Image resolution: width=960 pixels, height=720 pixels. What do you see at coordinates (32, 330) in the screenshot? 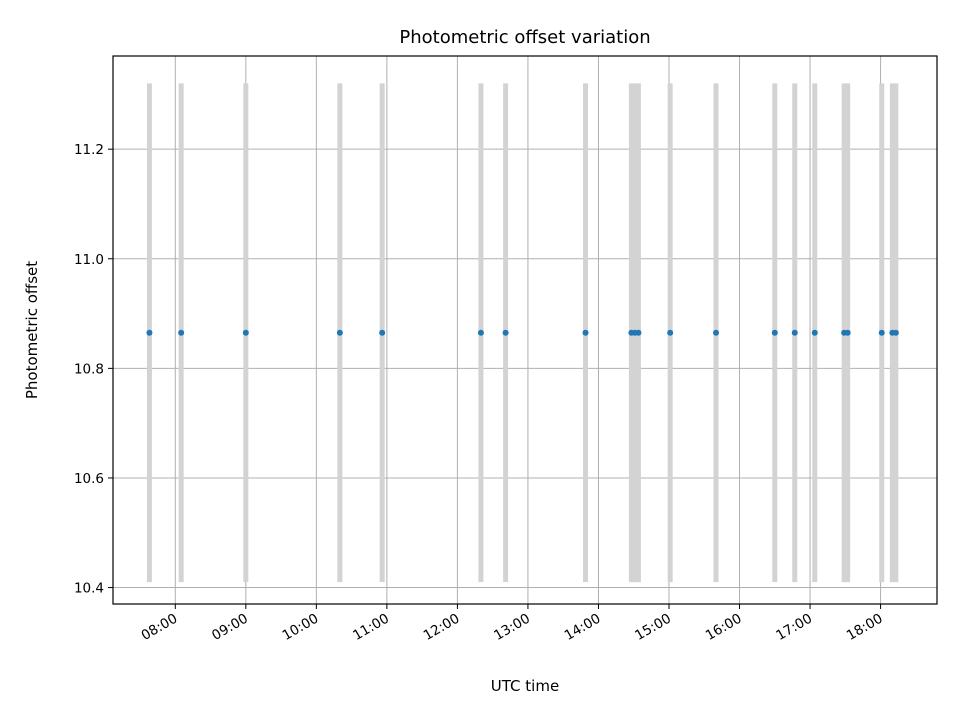
I see `y-axis-label: Photometric offset` at bounding box center [32, 330].